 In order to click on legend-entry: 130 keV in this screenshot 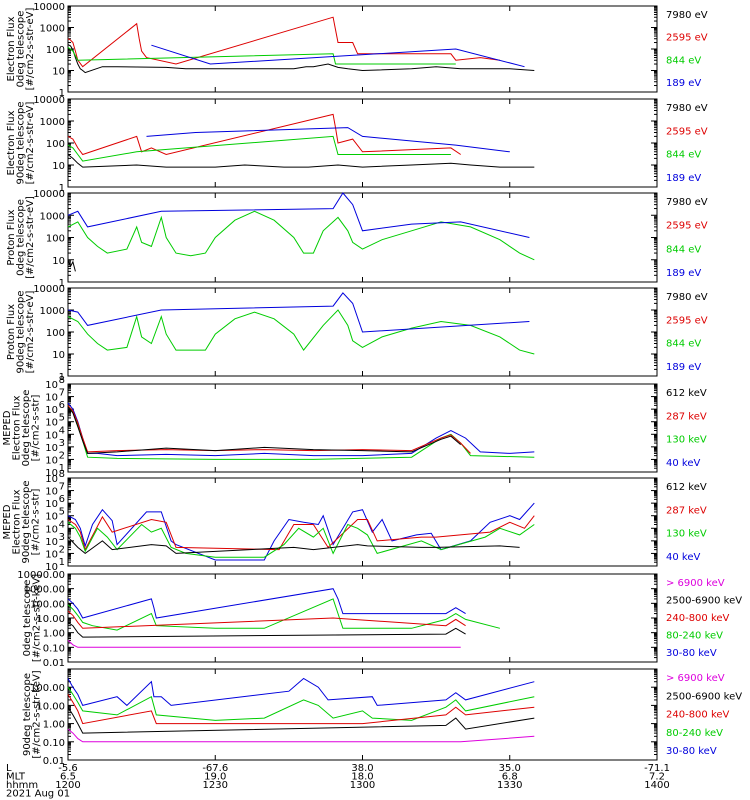, I will do `click(686, 440)`.